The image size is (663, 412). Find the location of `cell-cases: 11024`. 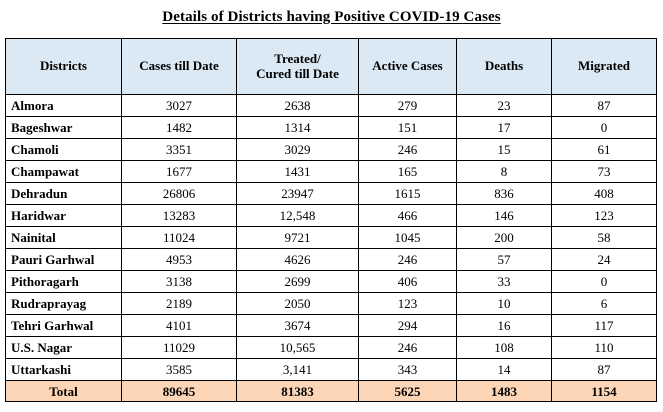

cell-cases: 11024 is located at coordinates (179, 237).